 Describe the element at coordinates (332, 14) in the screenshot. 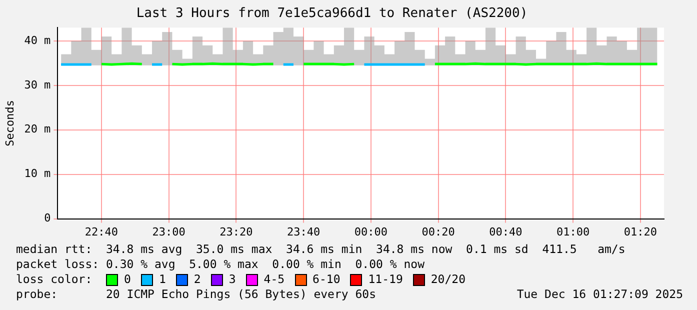

I see `chart-title: Last 3 Hours from 7e1e5ca966d1 to Renater (AS2200)` at that location.